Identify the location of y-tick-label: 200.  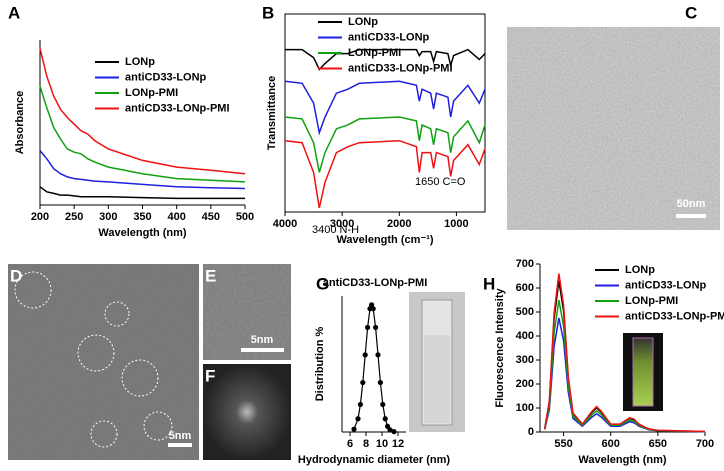
(525, 384).